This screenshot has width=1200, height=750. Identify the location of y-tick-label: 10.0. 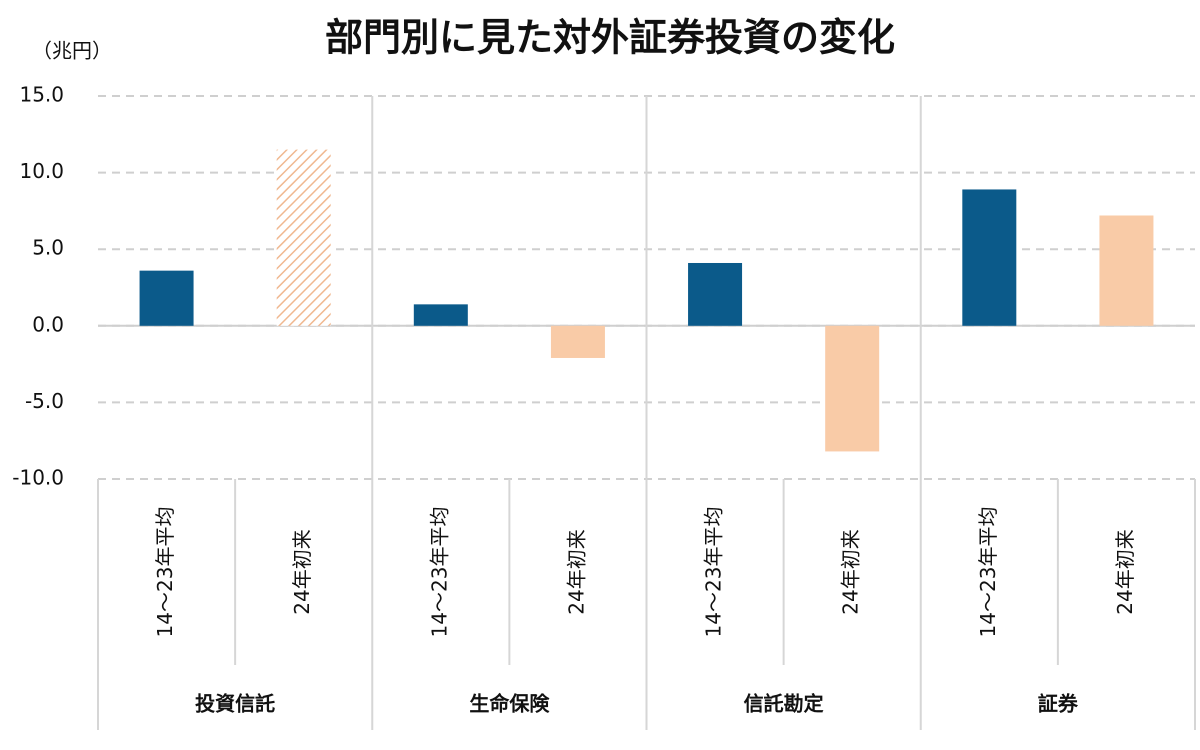
(41, 171).